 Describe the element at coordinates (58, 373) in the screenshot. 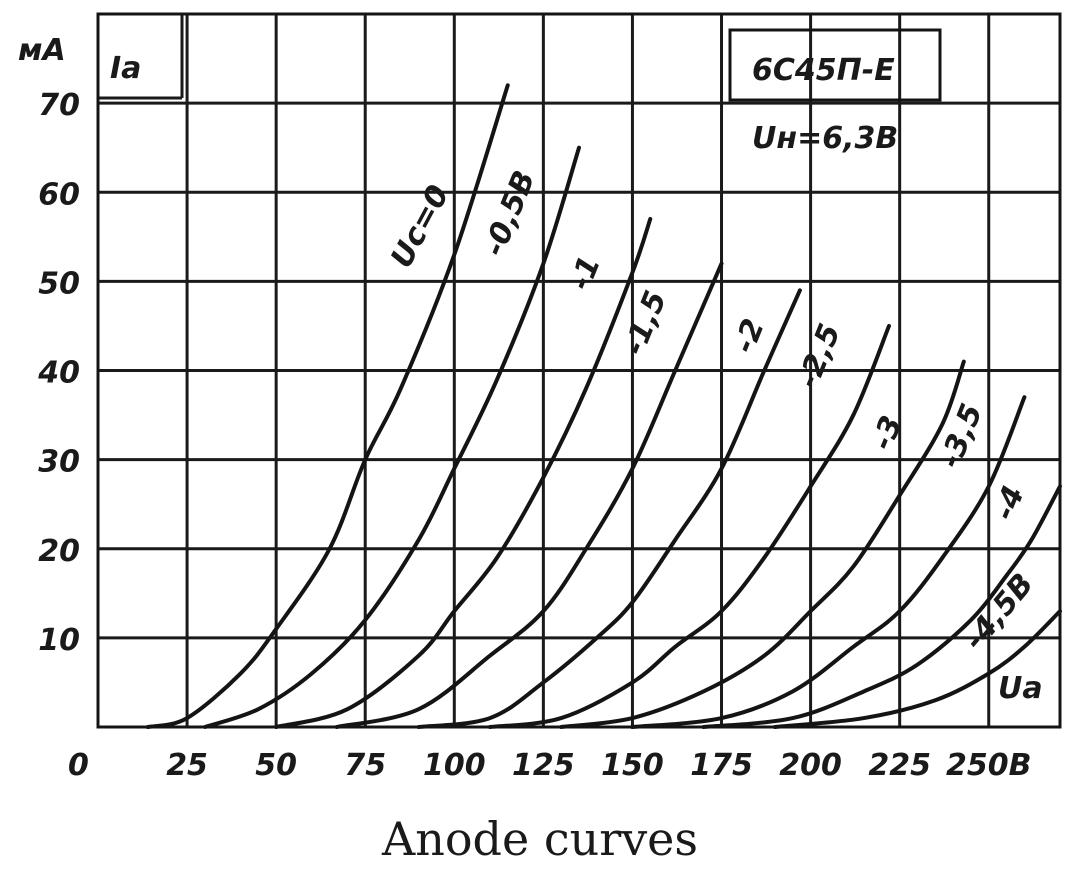

I see `y-tick-label: 40` at that location.